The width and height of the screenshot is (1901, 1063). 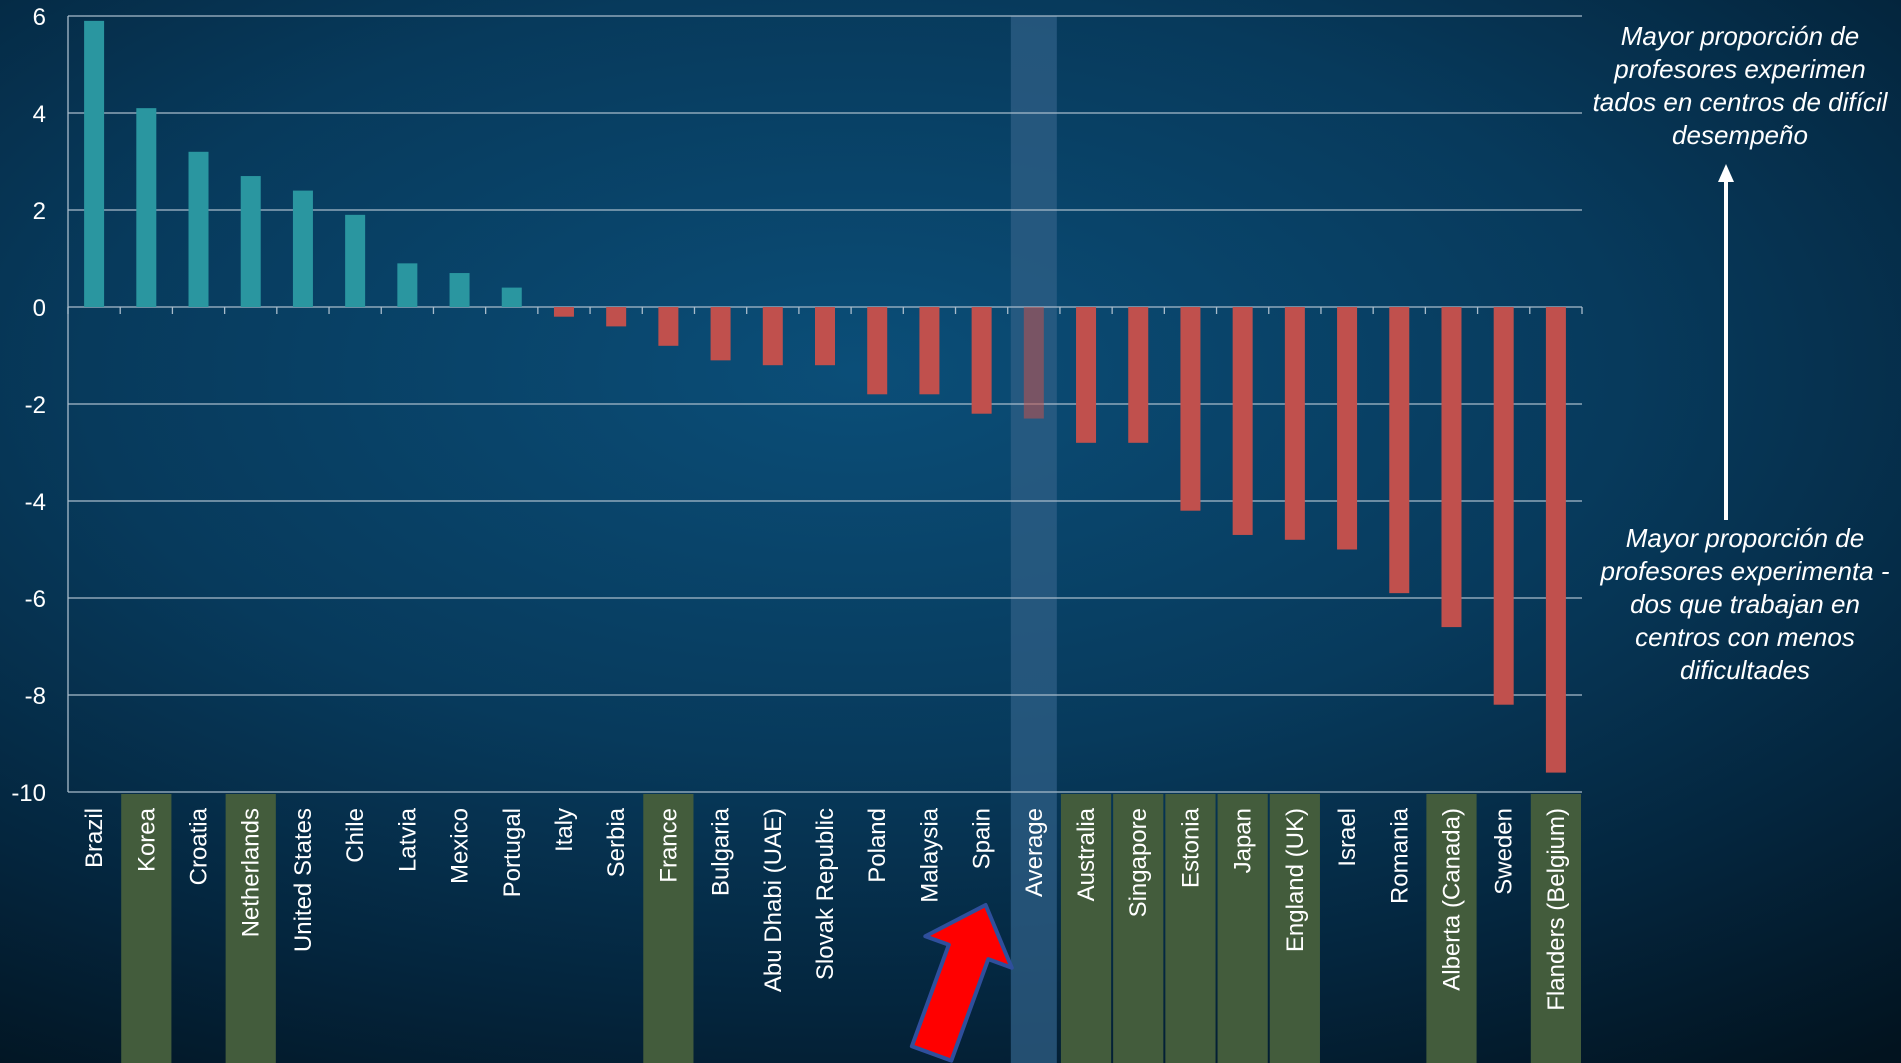 What do you see at coordinates (407, 839) in the screenshot?
I see `category-label: Latvia` at bounding box center [407, 839].